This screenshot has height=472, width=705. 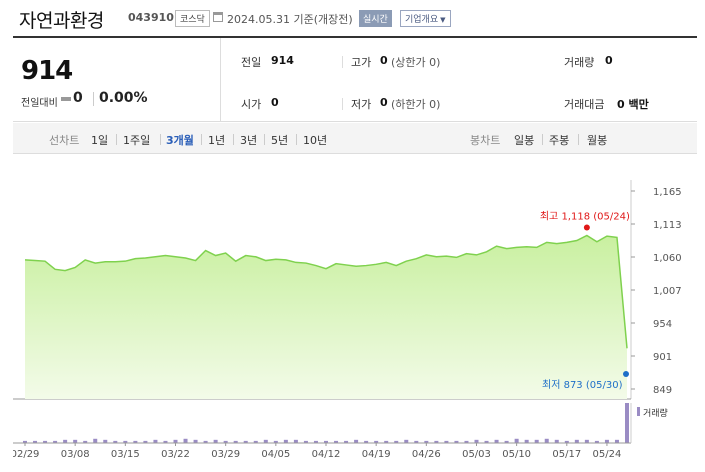 What do you see at coordinates (524, 140) in the screenshot?
I see `candle-daily: 일봉` at bounding box center [524, 140].